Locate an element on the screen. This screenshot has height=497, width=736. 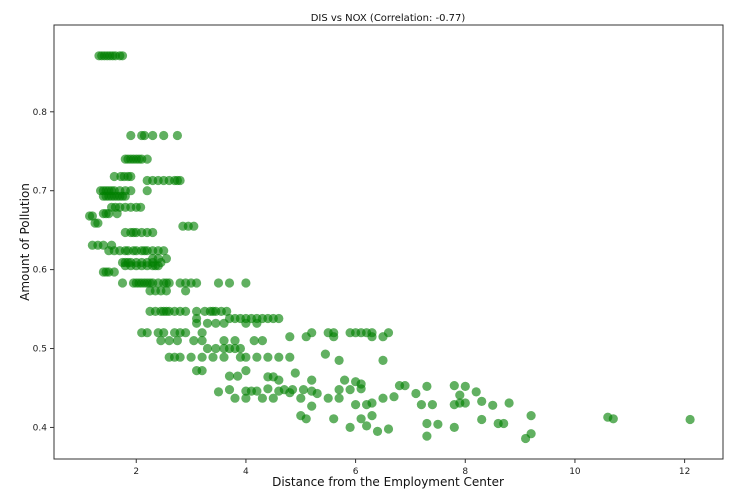
x-axis-label: Distance from the Employment Center is located at coordinates (388, 482).